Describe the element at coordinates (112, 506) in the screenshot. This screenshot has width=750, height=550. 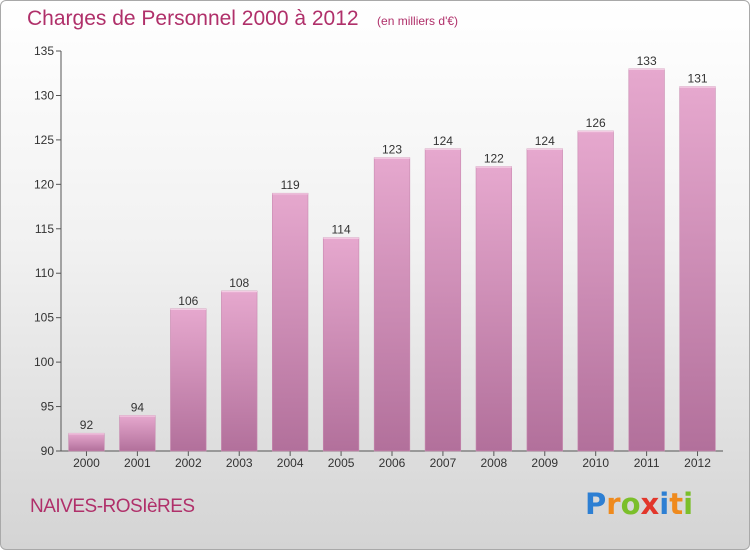
I see `location-name: NAIVES-ROSIèRES` at that location.